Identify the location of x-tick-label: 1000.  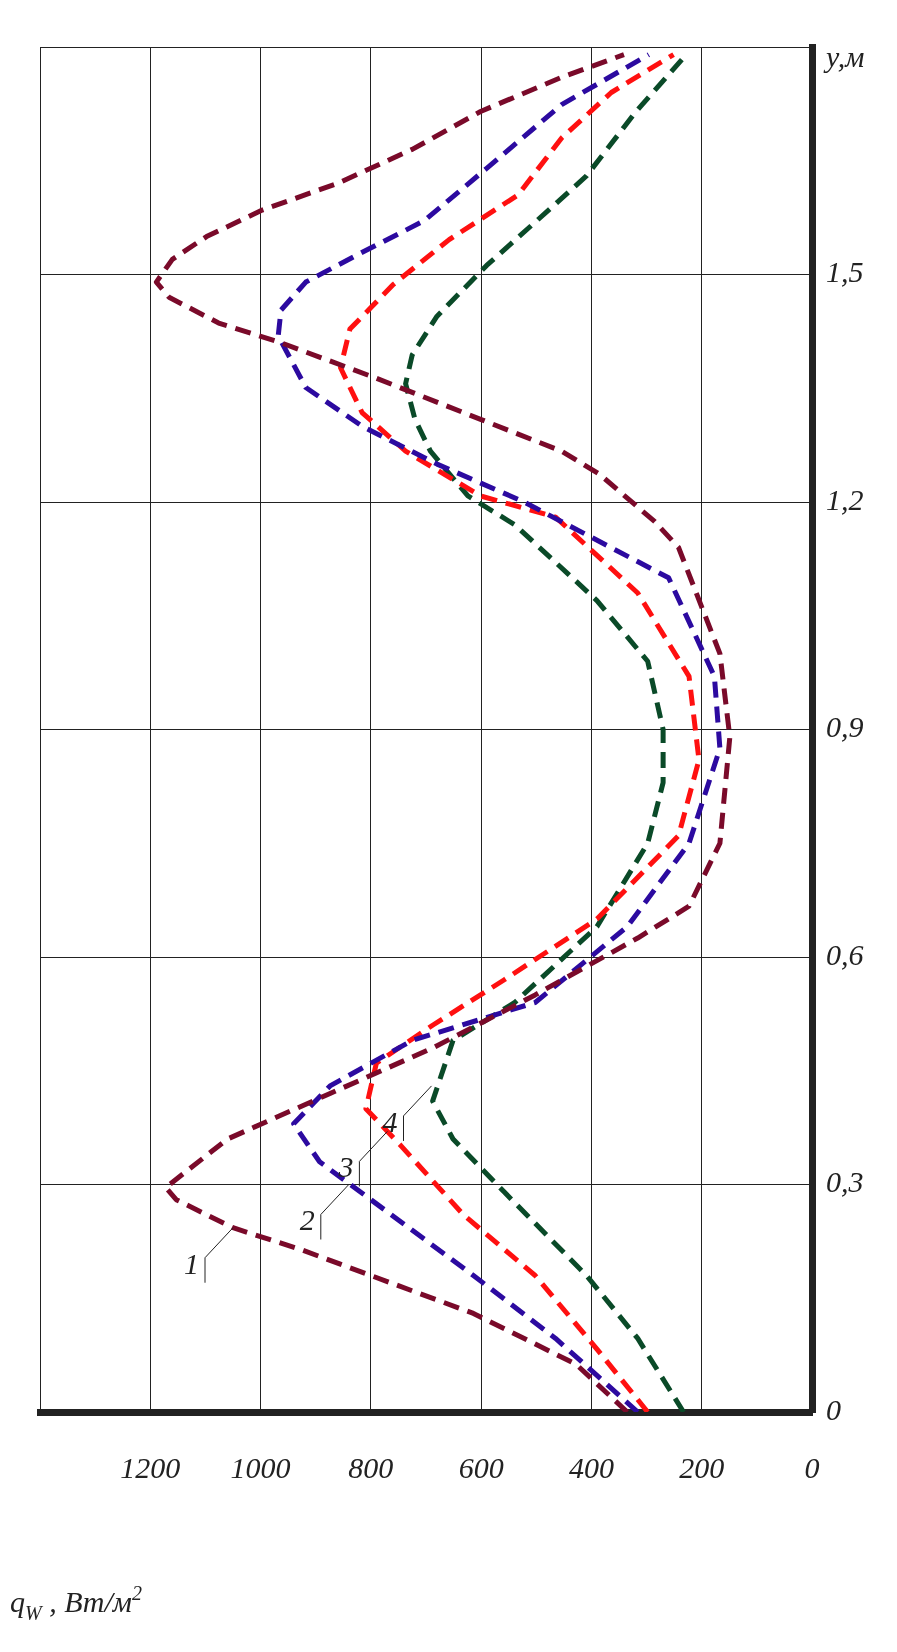
(260, 1467).